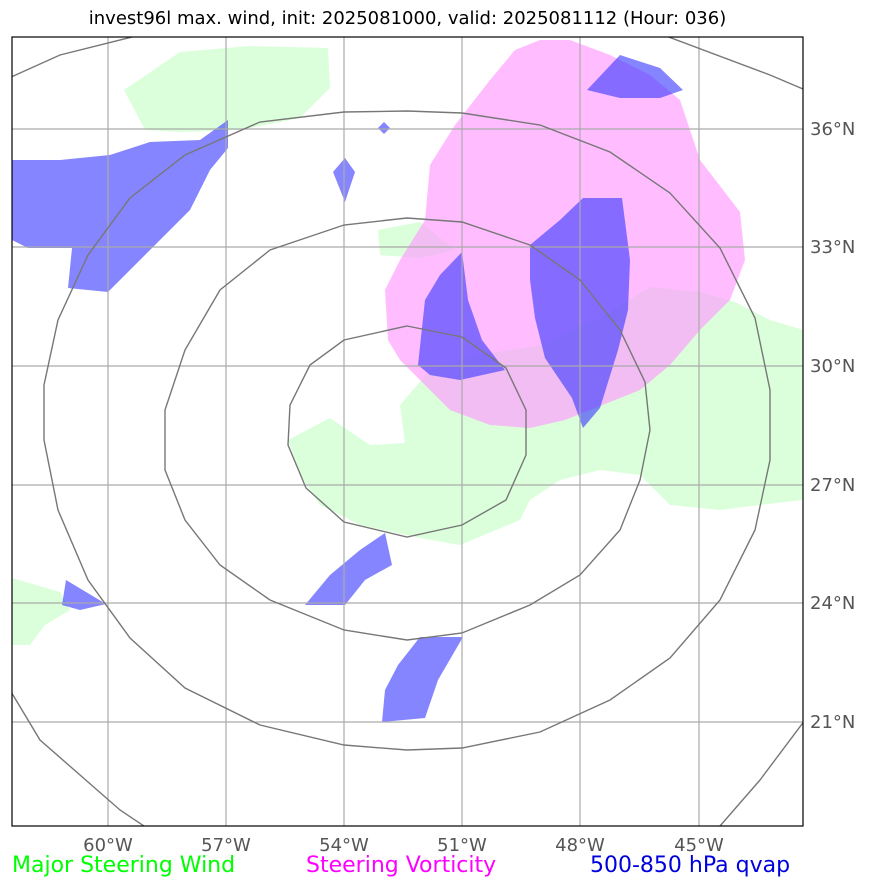 The height and width of the screenshot is (891, 873). What do you see at coordinates (120, 206) in the screenshot?
I see `qvap-area-northwest` at bounding box center [120, 206].